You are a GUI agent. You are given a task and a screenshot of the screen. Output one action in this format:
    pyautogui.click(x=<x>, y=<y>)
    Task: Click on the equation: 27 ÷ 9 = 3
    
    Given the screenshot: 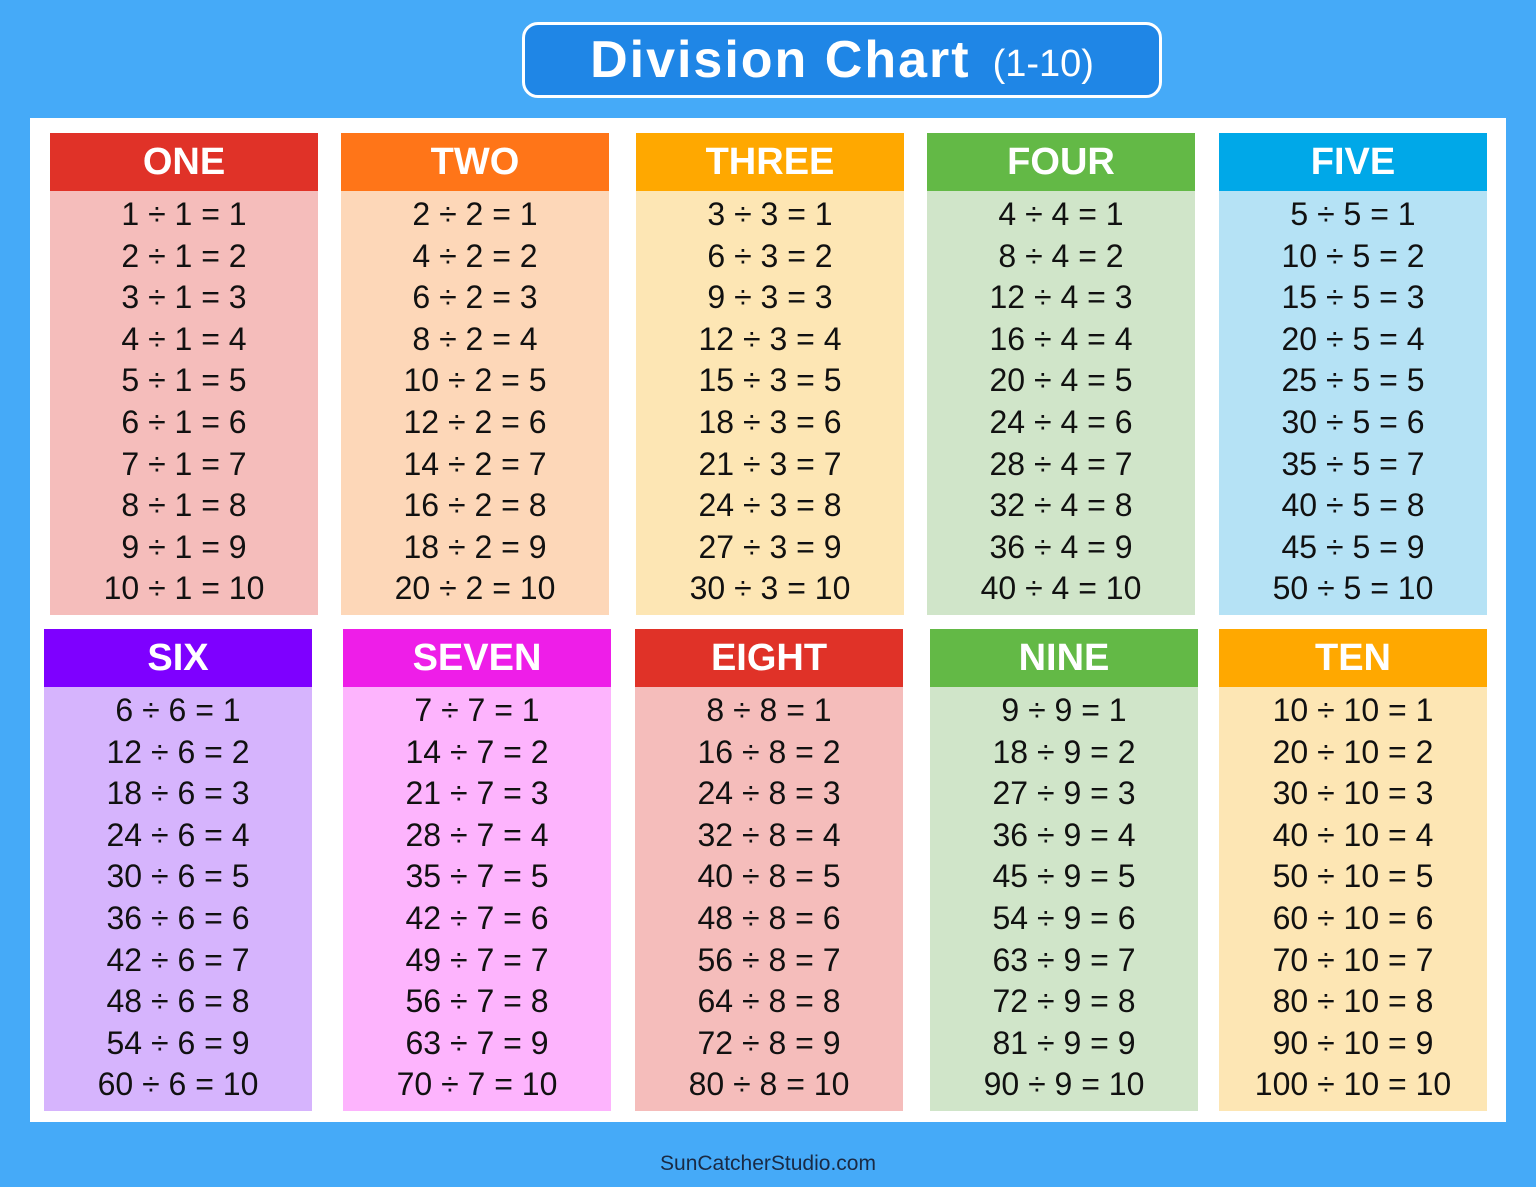 What is the action you would take?
    pyautogui.click(x=1064, y=793)
    